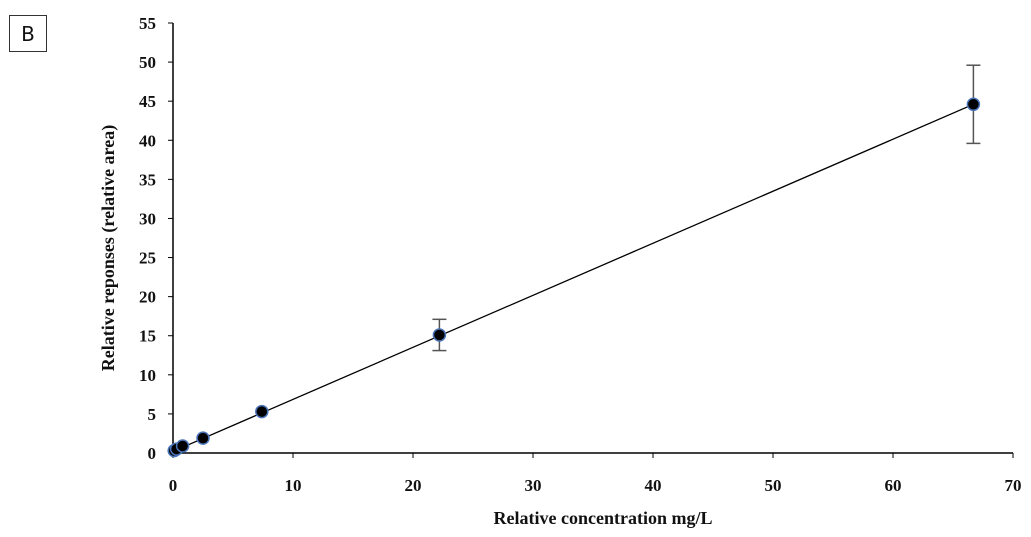 This screenshot has height=537, width=1031. What do you see at coordinates (147, 336) in the screenshot?
I see `y-tick-label: 15` at bounding box center [147, 336].